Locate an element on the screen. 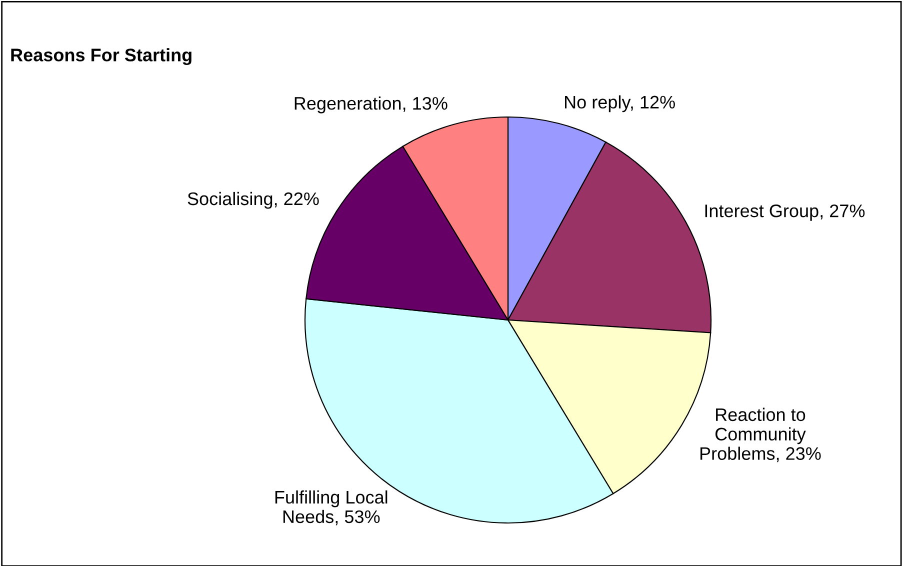 This screenshot has height=566, width=912. slice-label: Socialising, 22% is located at coordinates (253, 200).